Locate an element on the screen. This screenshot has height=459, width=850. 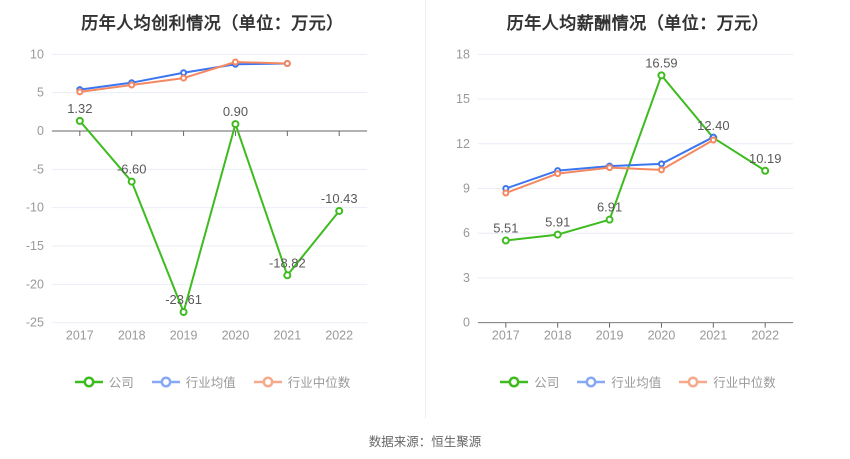
data-source-note: 数据来源：恒生聚源 is located at coordinates (425, 442).